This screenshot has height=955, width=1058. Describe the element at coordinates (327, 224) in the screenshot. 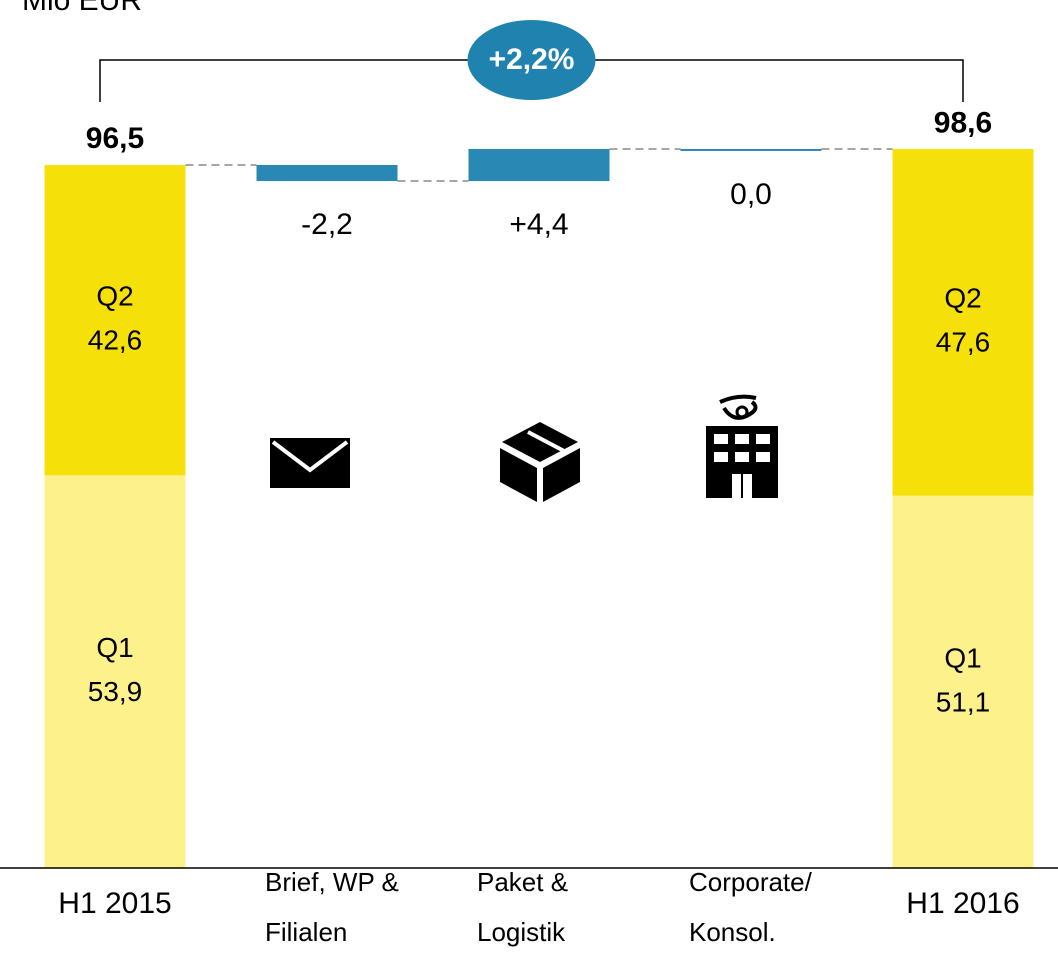

I see `delta-label: -2,2` at that location.